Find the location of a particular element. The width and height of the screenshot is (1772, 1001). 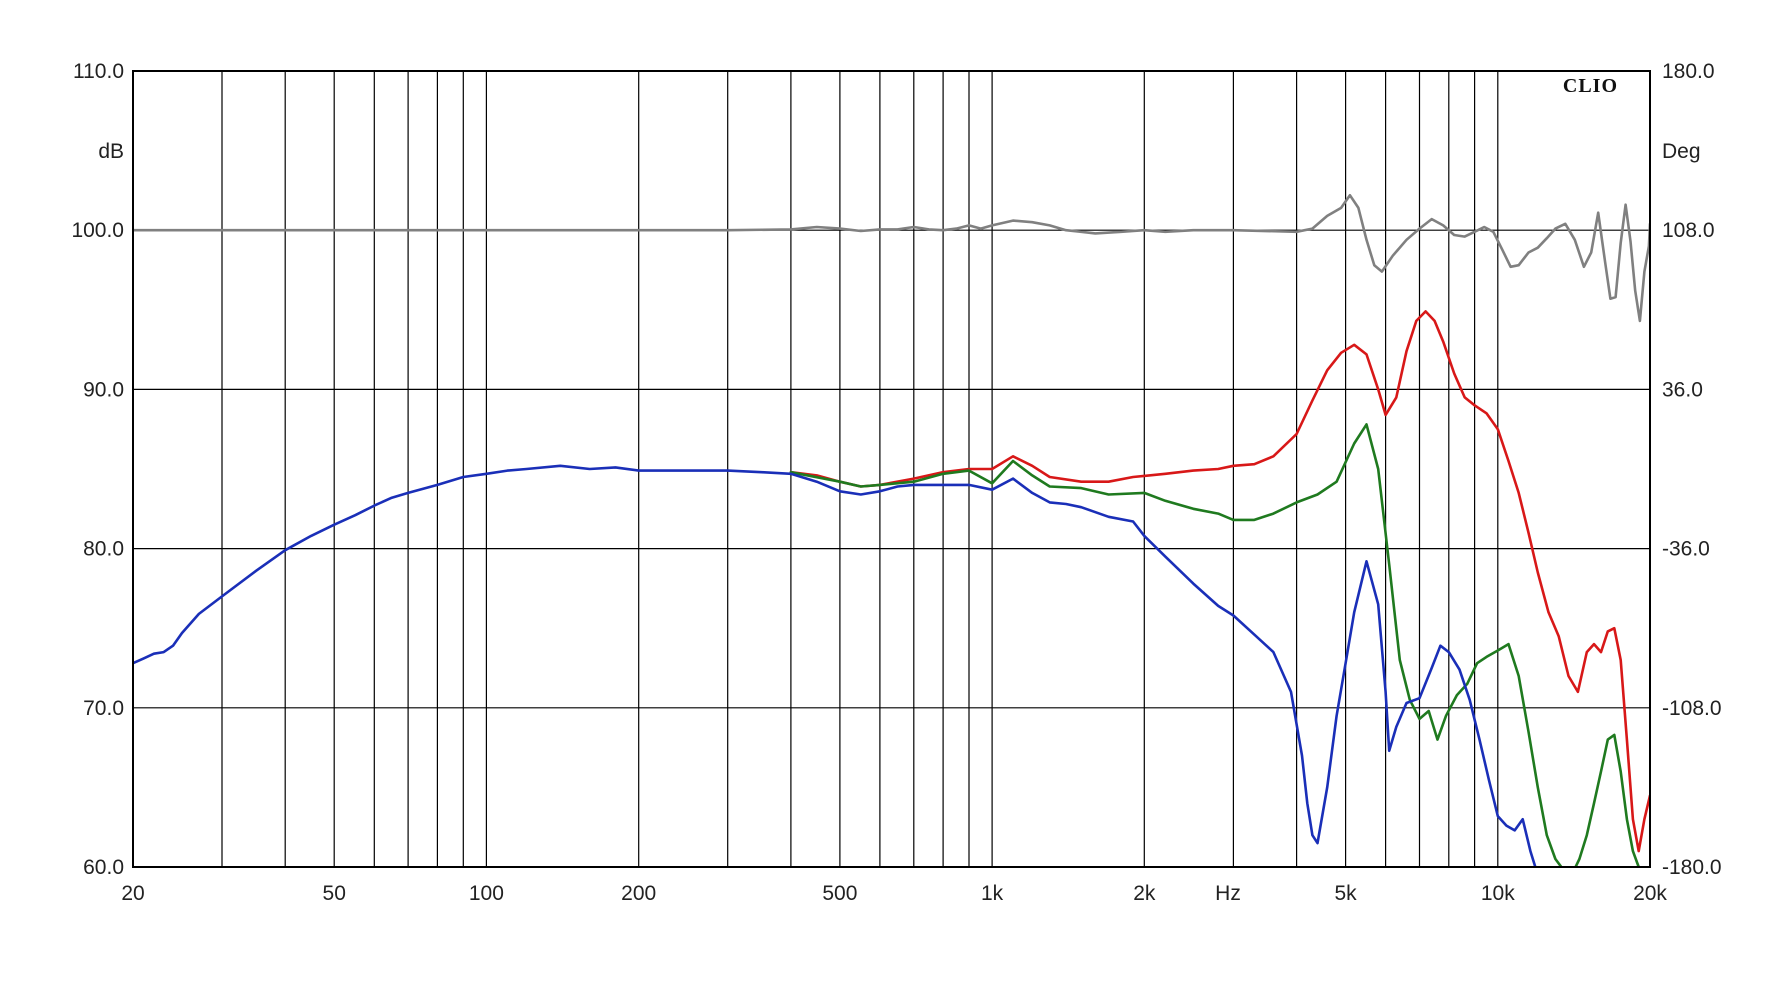

x-tick-label-6: 2k is located at coordinates (1144, 893).